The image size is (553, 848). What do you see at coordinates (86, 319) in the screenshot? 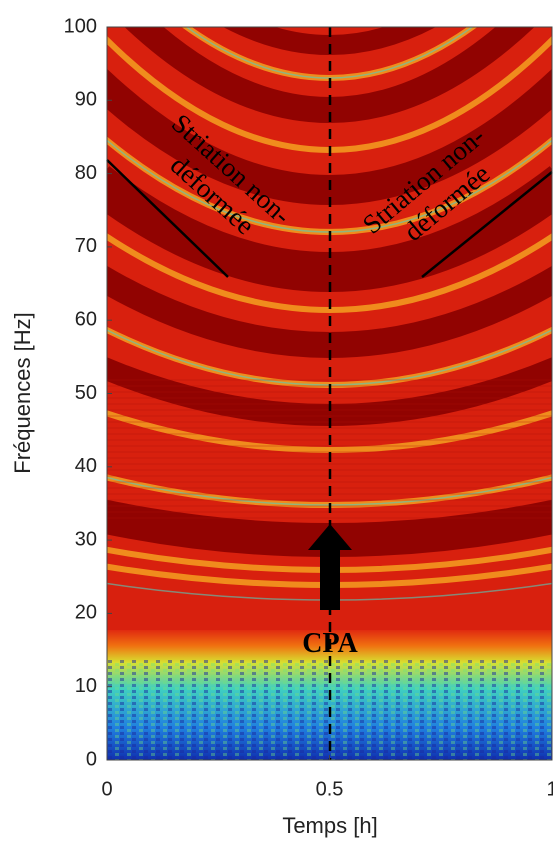
I see `y-tick-label: 60` at bounding box center [86, 319].